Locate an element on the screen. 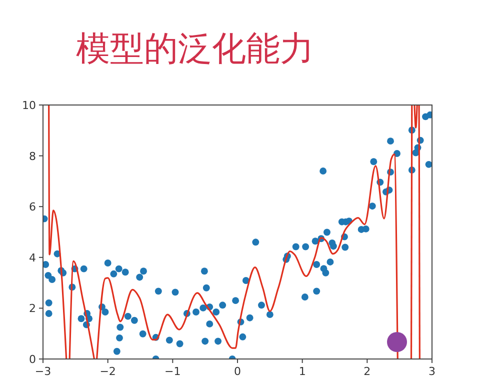  y-tick-label: 2 is located at coordinates (32, 309).